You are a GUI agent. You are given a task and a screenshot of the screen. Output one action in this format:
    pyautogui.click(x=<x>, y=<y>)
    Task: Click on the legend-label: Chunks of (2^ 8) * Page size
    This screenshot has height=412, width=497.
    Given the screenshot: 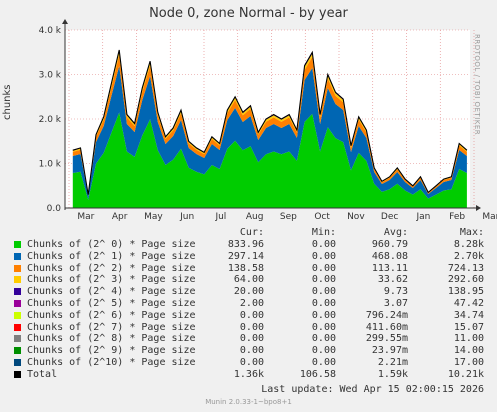 What is the action you would take?
    pyautogui.click(x=111, y=339)
    